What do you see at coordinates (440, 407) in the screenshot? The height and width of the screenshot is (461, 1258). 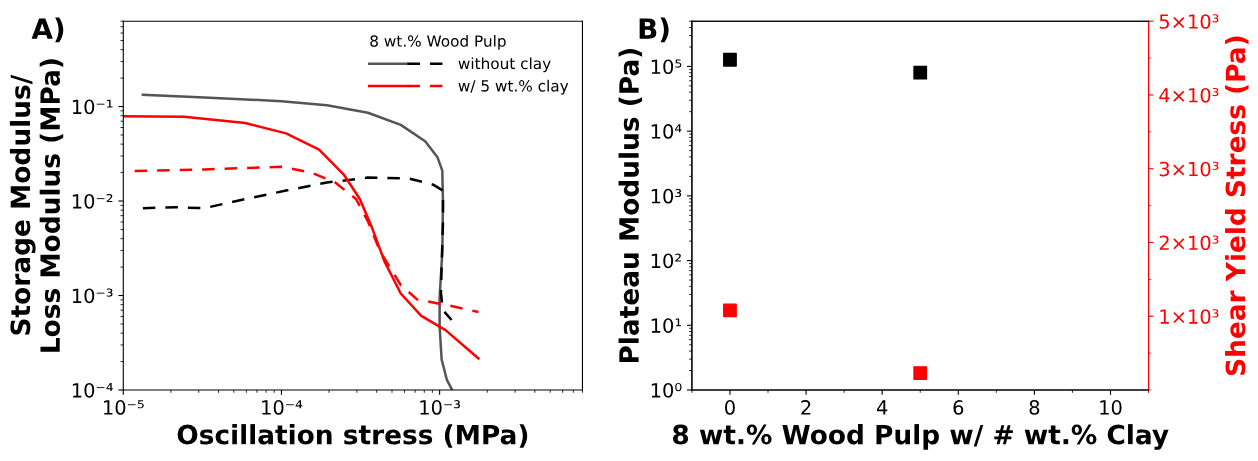 I see `x-tick-label: 10⁻³` at bounding box center [440, 407].